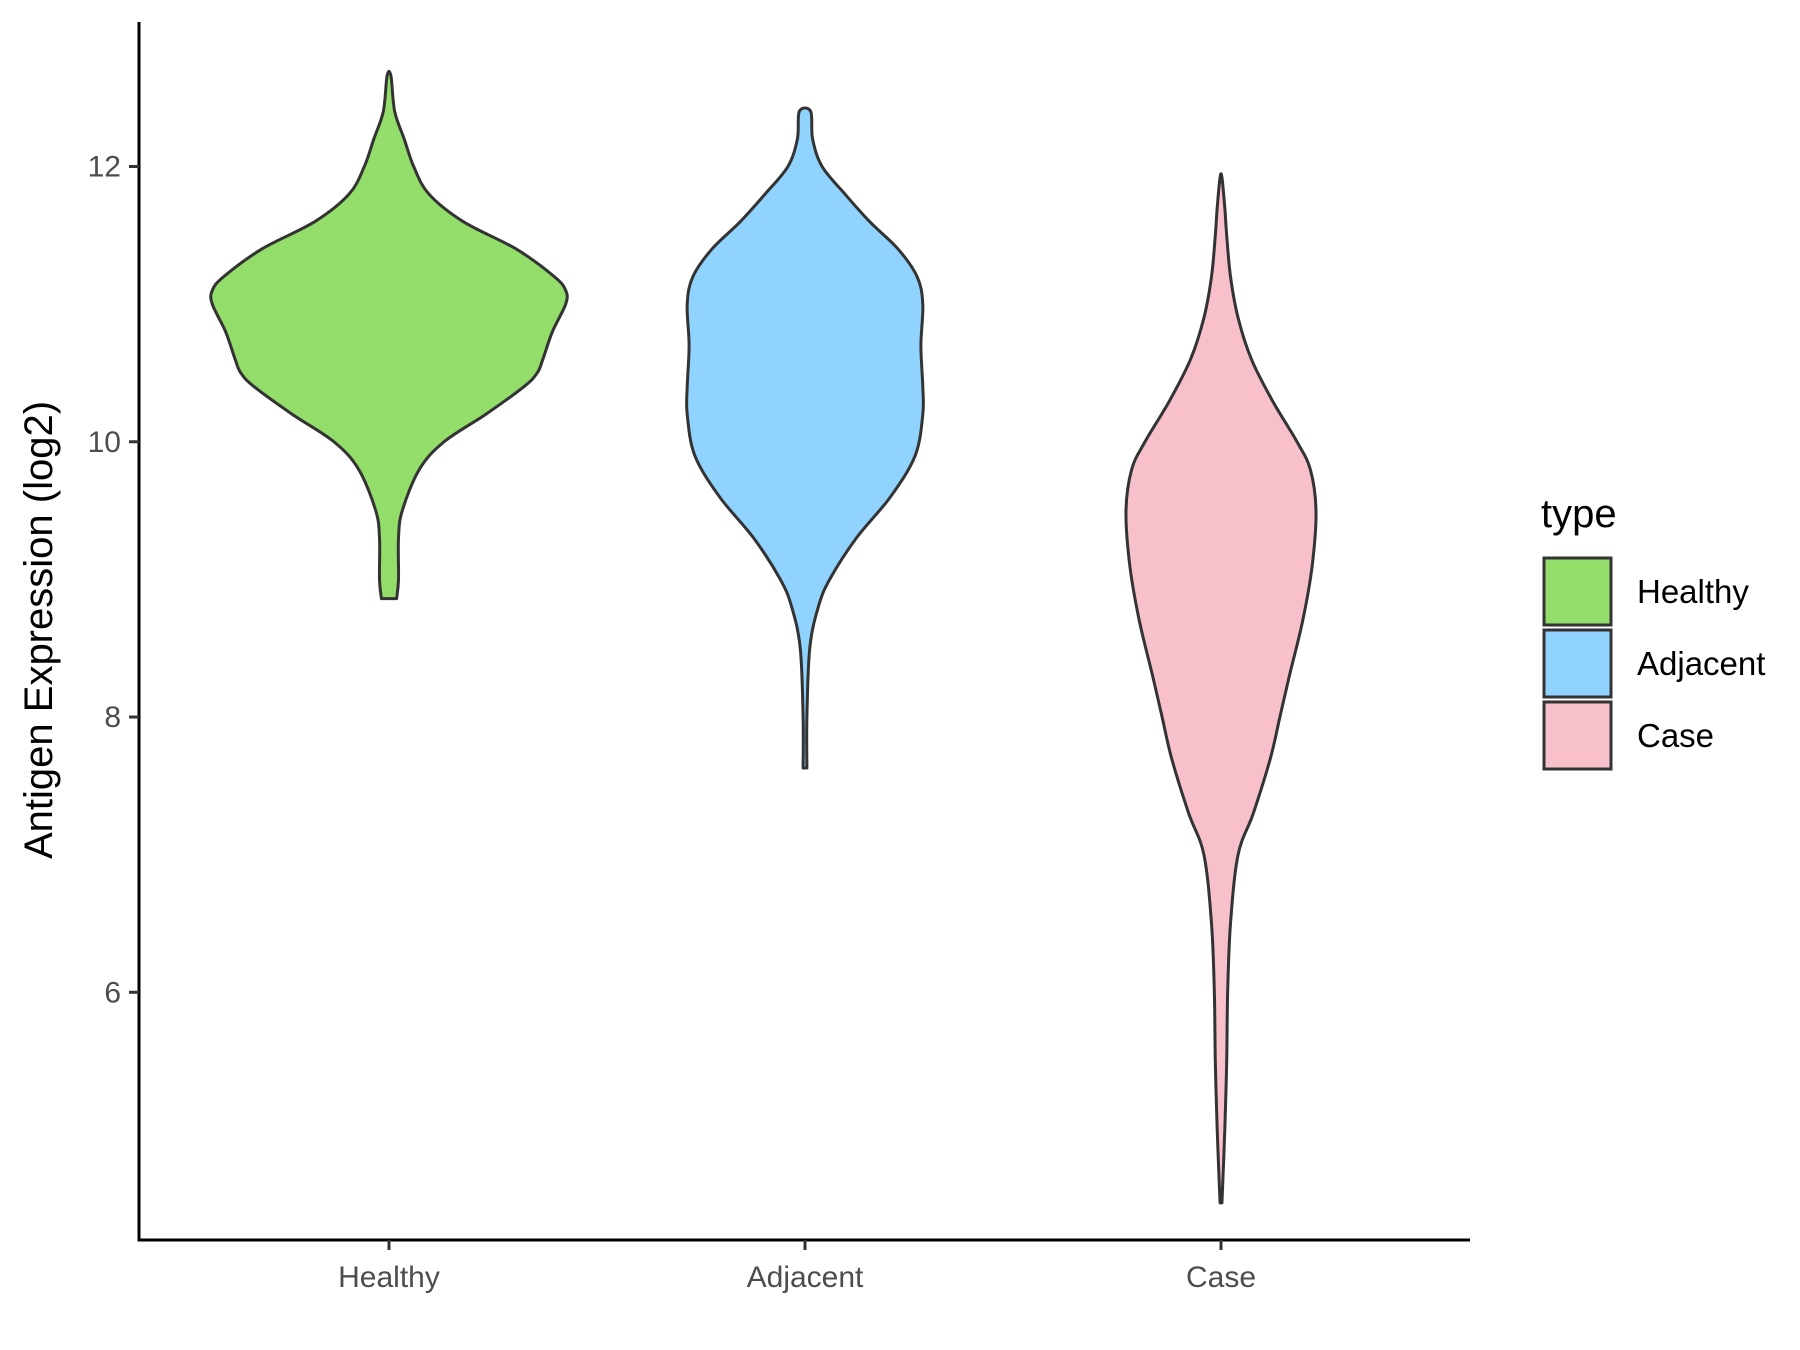 The image size is (1800, 1350). I want to click on y-axis-title: Antigen Expression (log2), so click(39, 630).